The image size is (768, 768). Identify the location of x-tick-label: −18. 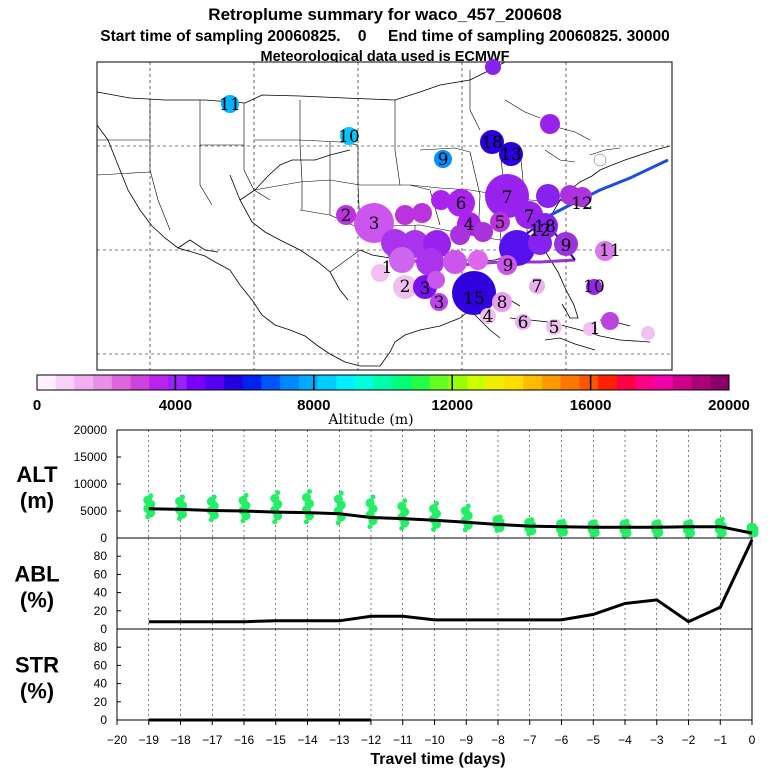
(180, 740).